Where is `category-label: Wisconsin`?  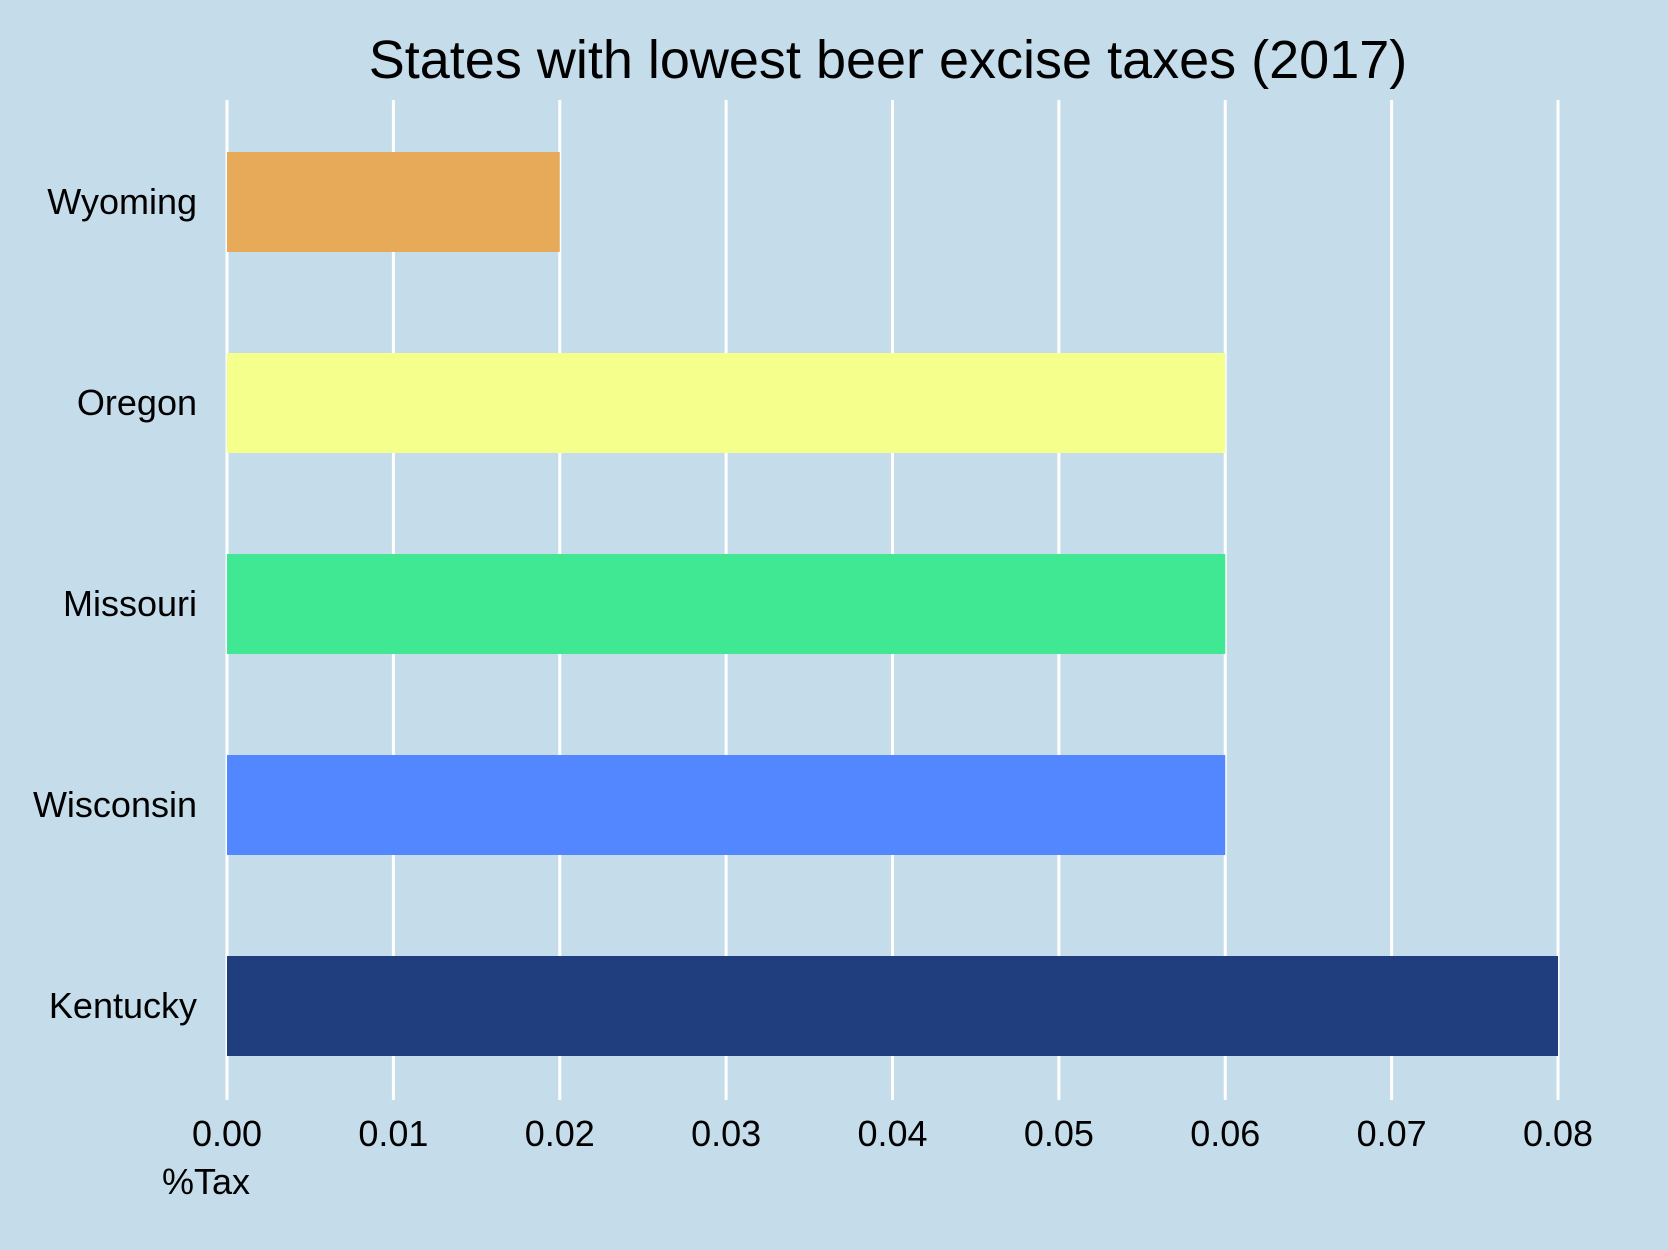
category-label: Wisconsin is located at coordinates (115, 804).